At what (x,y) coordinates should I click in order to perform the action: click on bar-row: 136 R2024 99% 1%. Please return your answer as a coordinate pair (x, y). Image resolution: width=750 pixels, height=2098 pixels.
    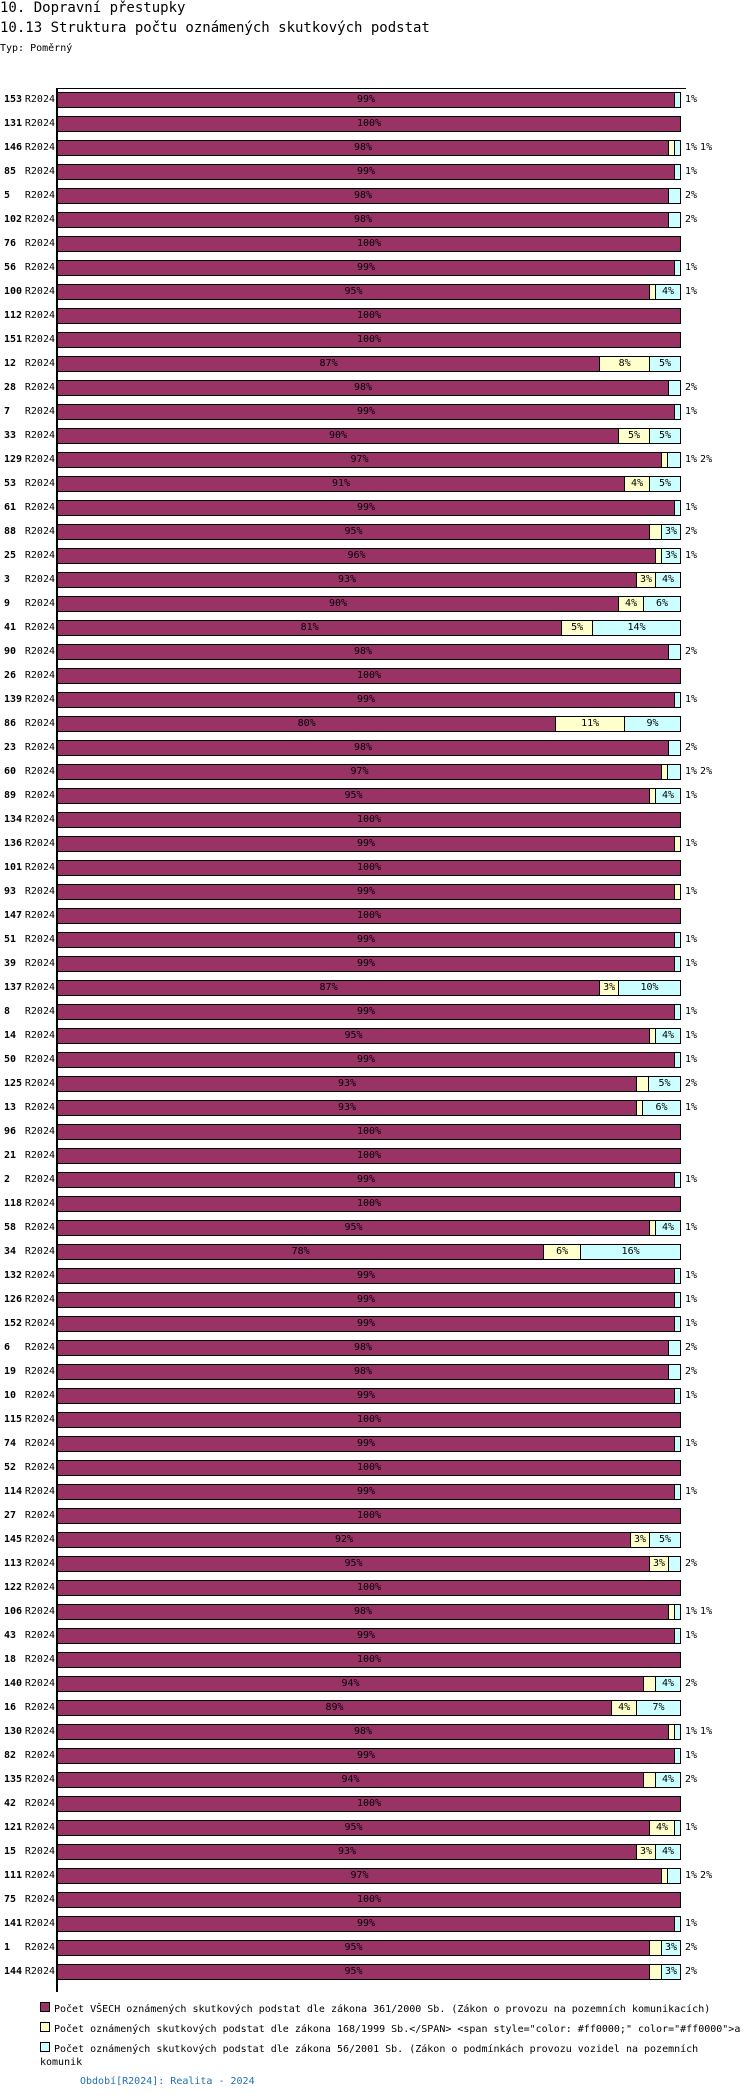
    Looking at the image, I should click on (375, 844).